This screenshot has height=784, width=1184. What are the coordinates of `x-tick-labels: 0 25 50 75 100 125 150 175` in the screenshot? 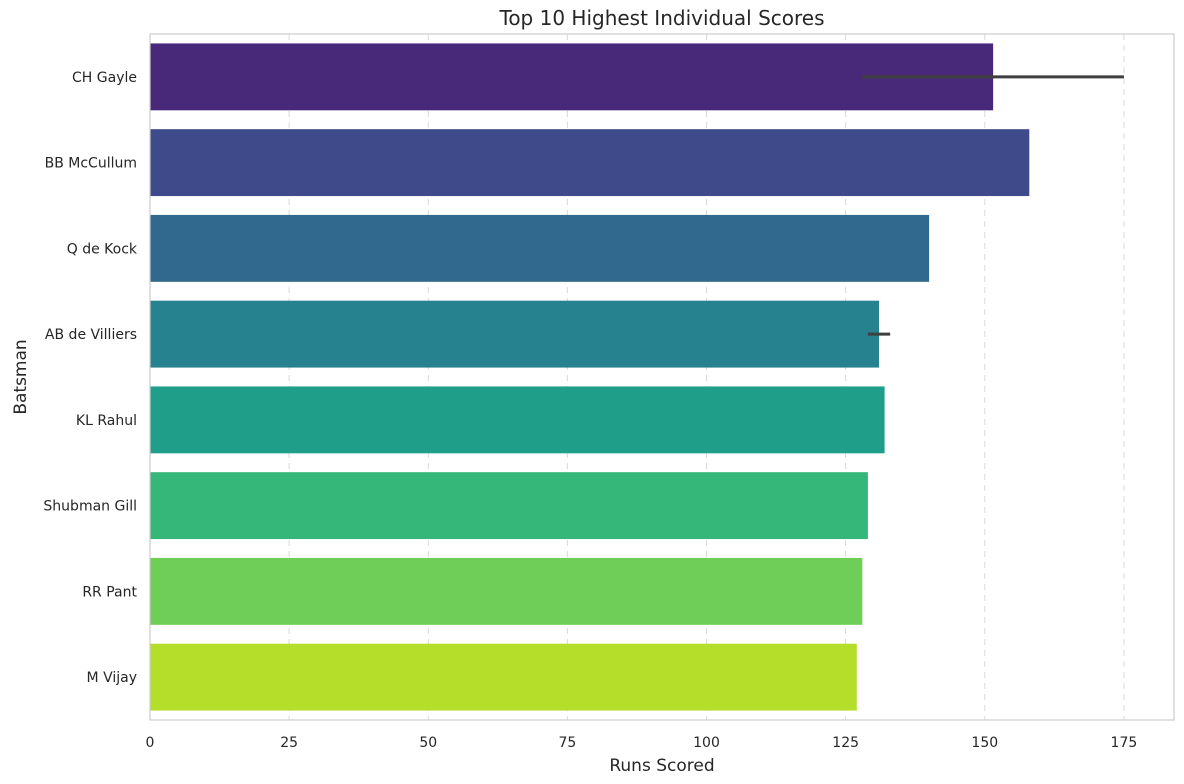 It's located at (642, 743).